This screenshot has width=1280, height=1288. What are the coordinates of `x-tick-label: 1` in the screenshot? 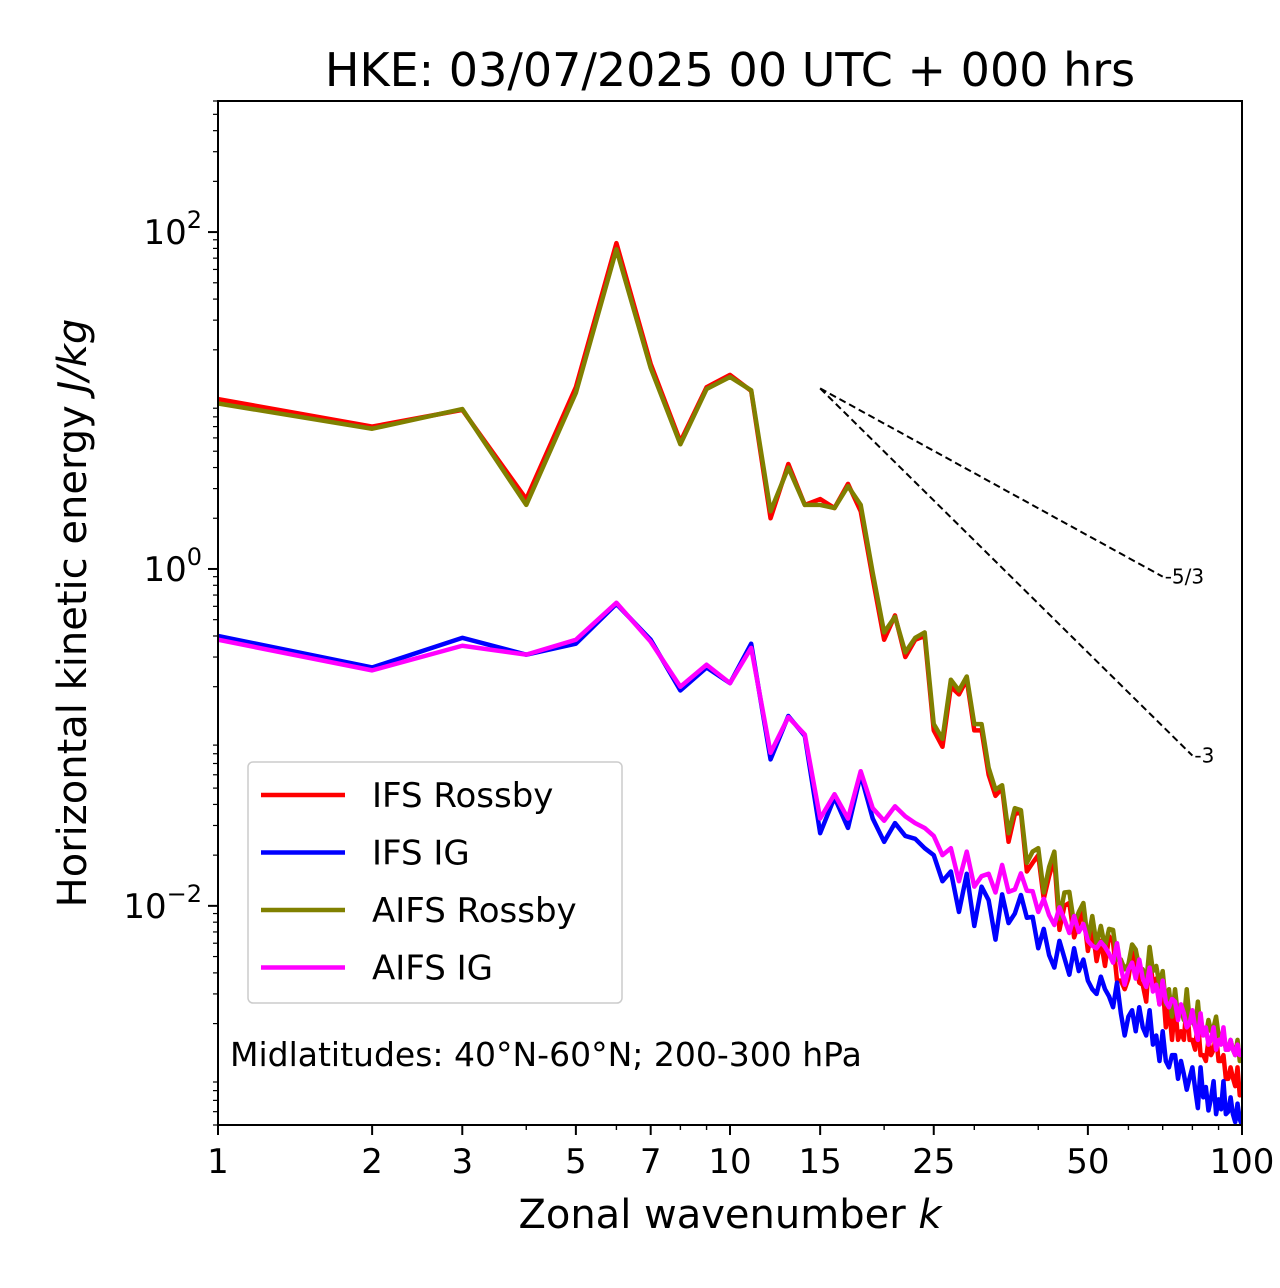 It's located at (218, 1162).